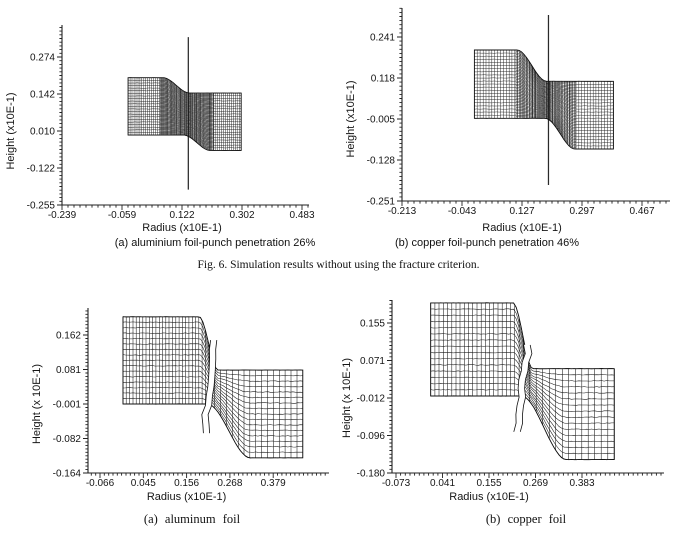  Describe the element at coordinates (641, 211) in the screenshot. I see `svg-text: 0.467` at that location.